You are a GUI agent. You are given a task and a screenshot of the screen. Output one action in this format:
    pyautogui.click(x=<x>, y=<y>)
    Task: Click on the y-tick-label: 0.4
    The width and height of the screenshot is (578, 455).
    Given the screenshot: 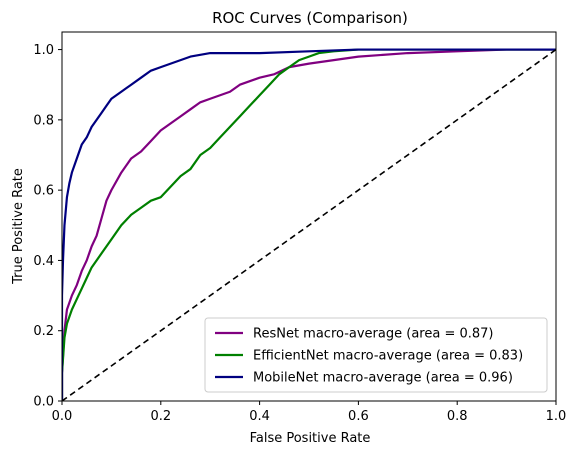 What is the action you would take?
    pyautogui.click(x=43, y=261)
    